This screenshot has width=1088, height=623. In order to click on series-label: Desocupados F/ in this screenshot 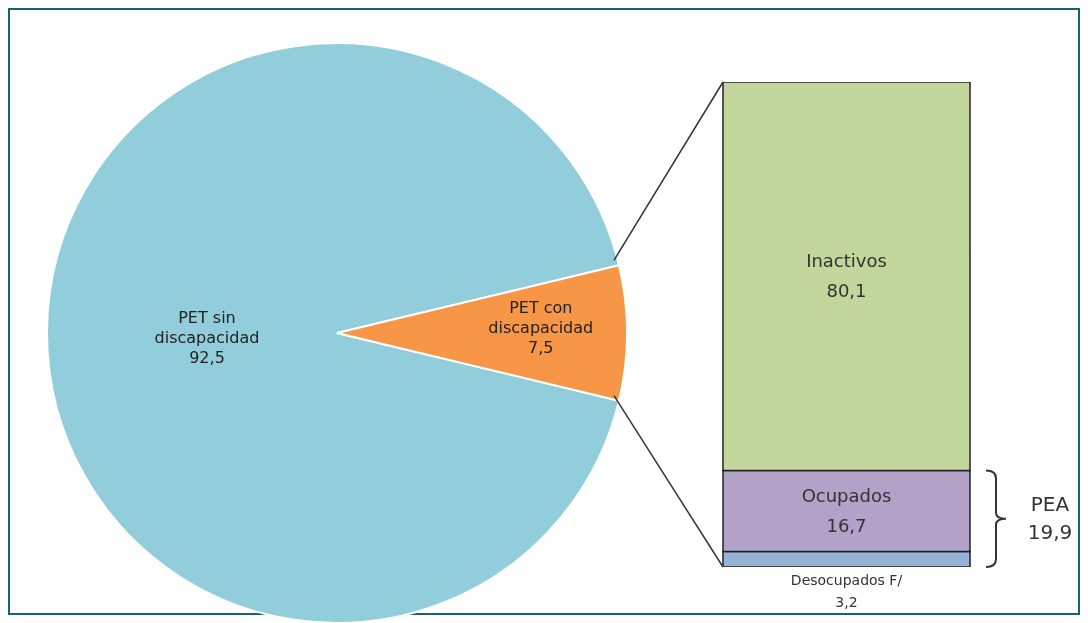, I will do `click(846, 580)`.